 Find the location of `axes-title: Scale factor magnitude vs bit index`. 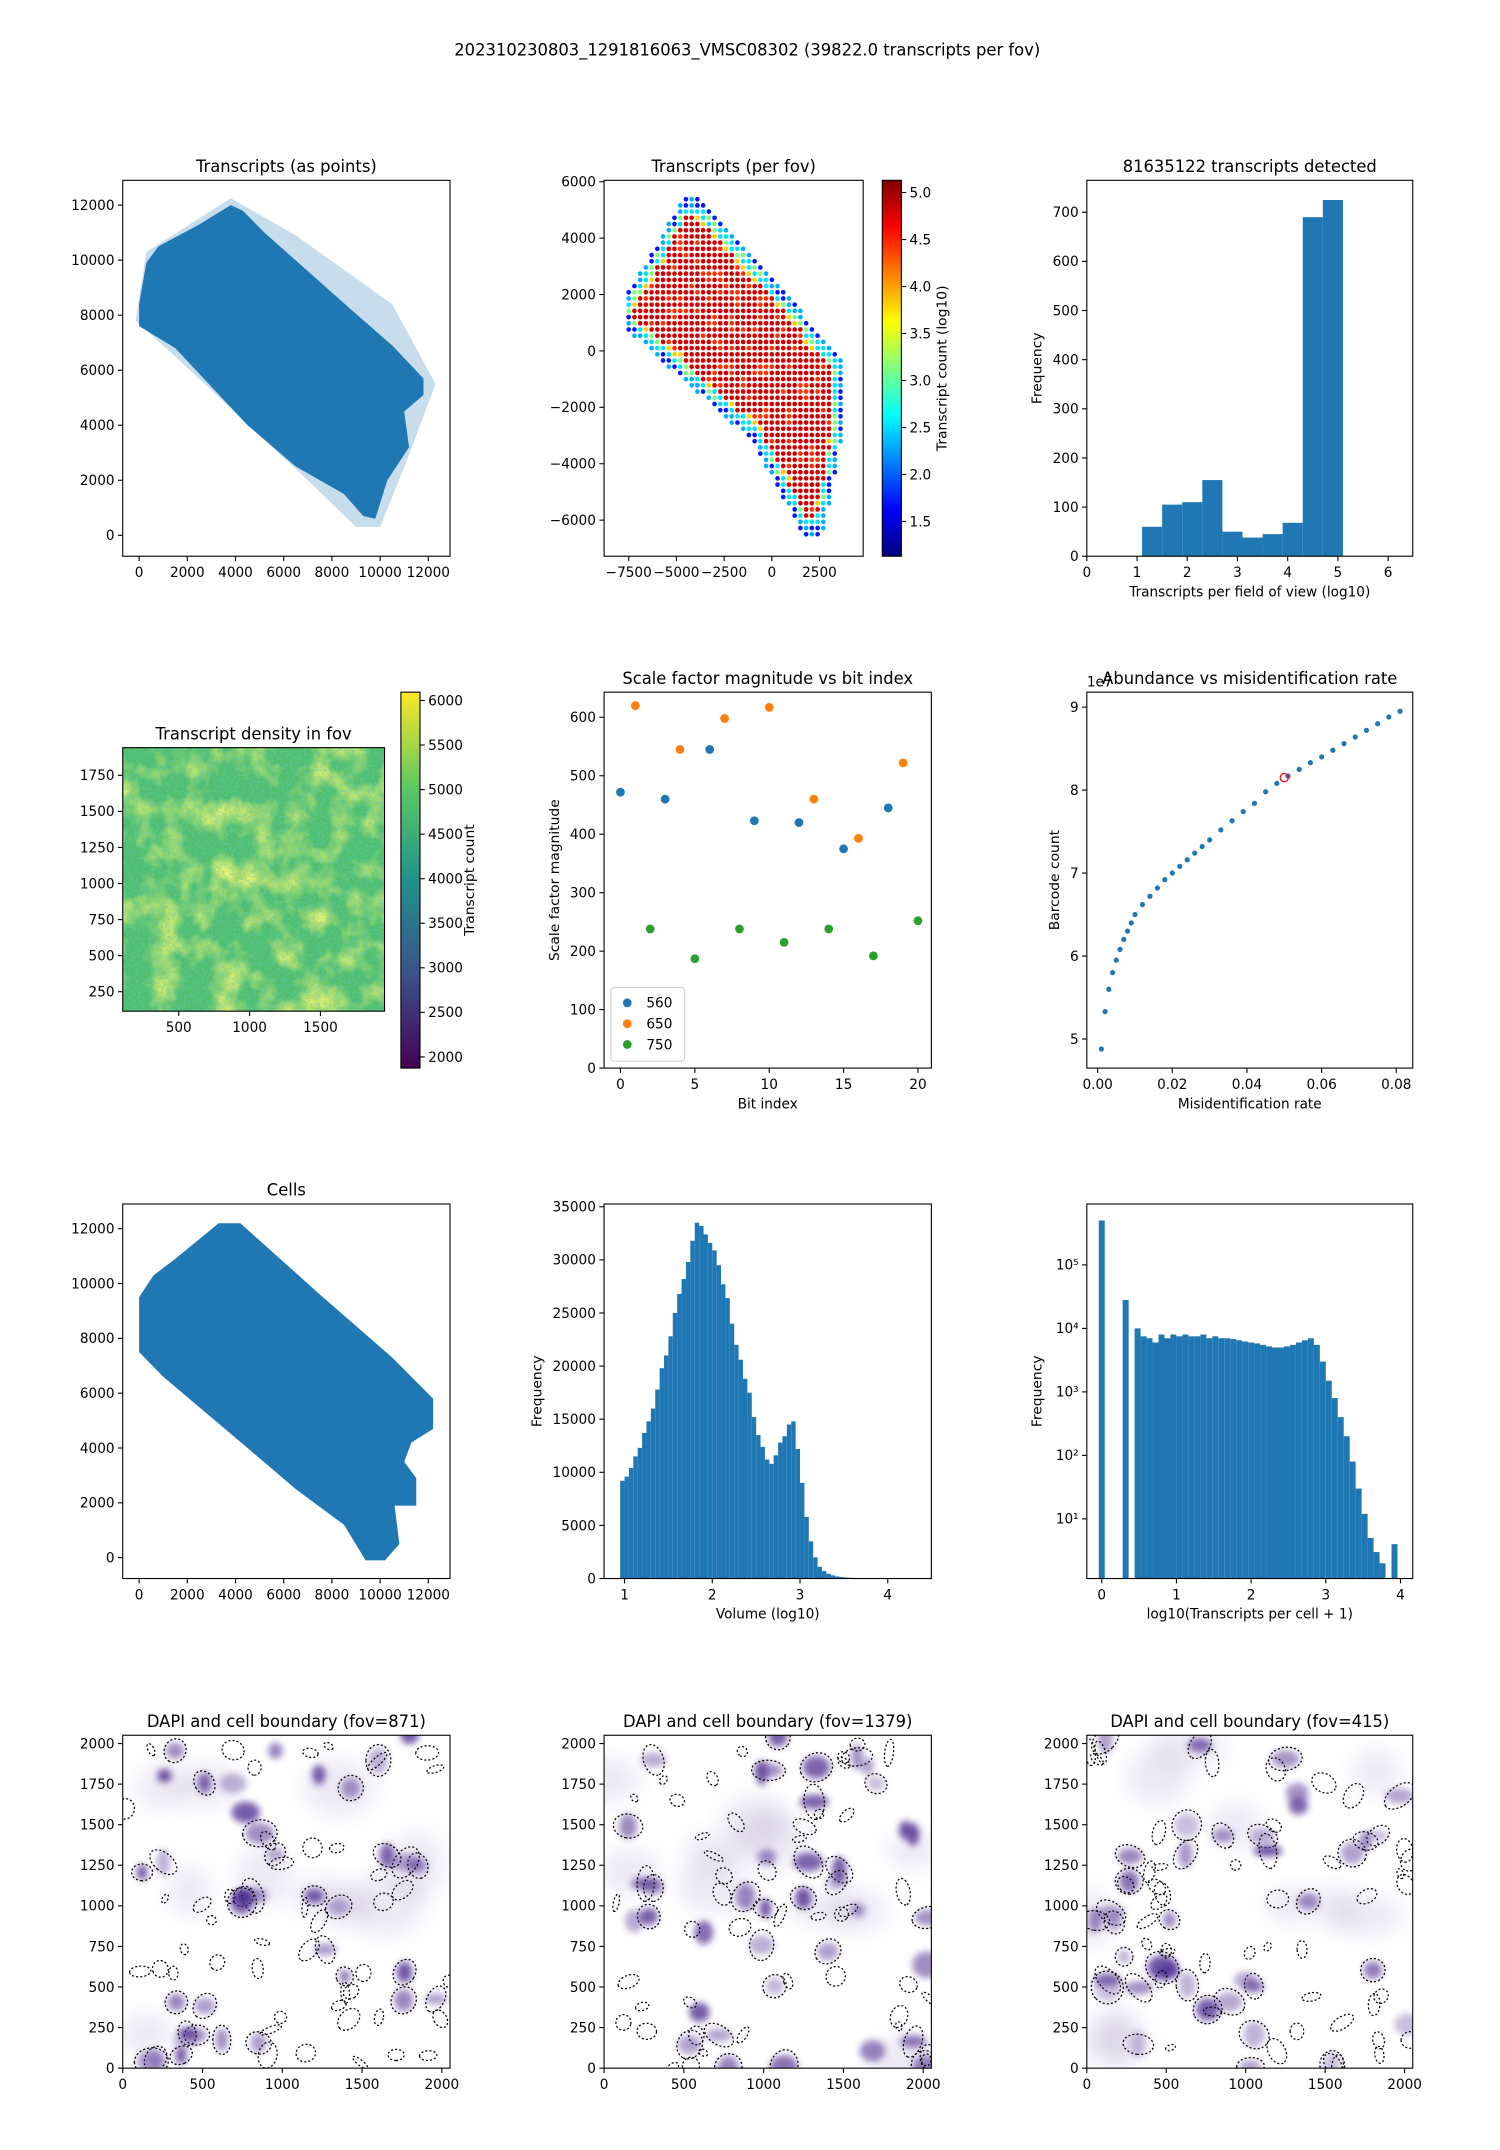

axes-title: Scale factor magnitude vs bit index is located at coordinates (767, 678).